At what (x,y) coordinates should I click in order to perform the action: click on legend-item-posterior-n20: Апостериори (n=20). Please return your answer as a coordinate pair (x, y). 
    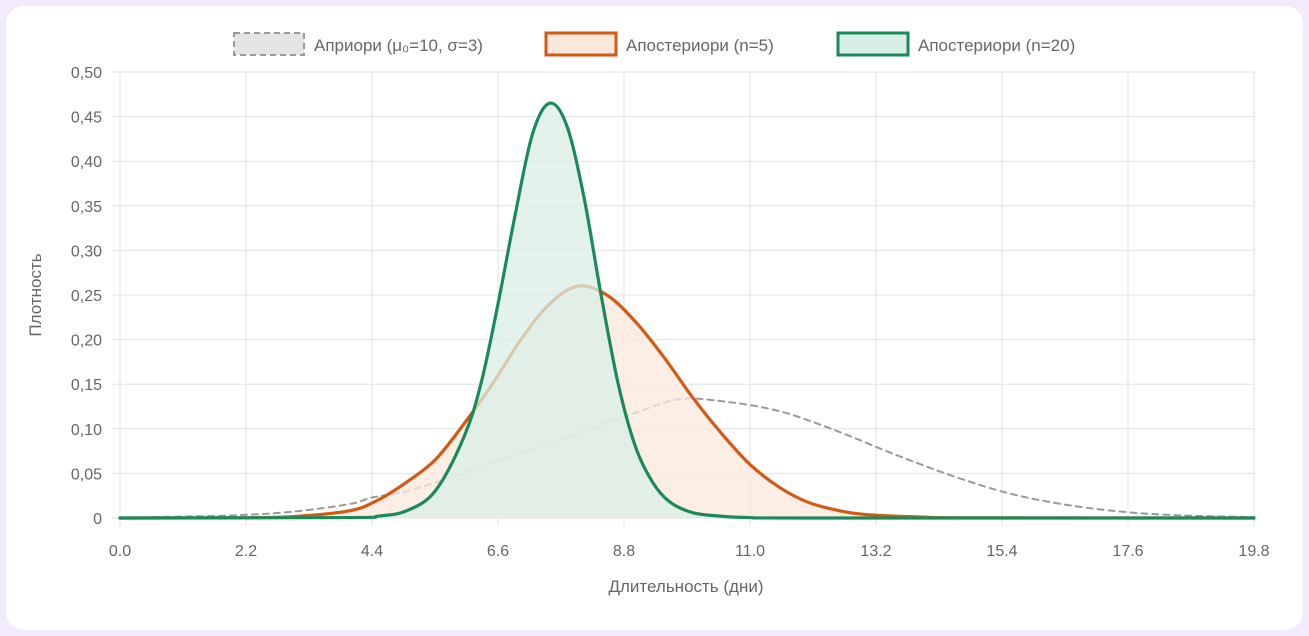
    Looking at the image, I should click on (955, 44).